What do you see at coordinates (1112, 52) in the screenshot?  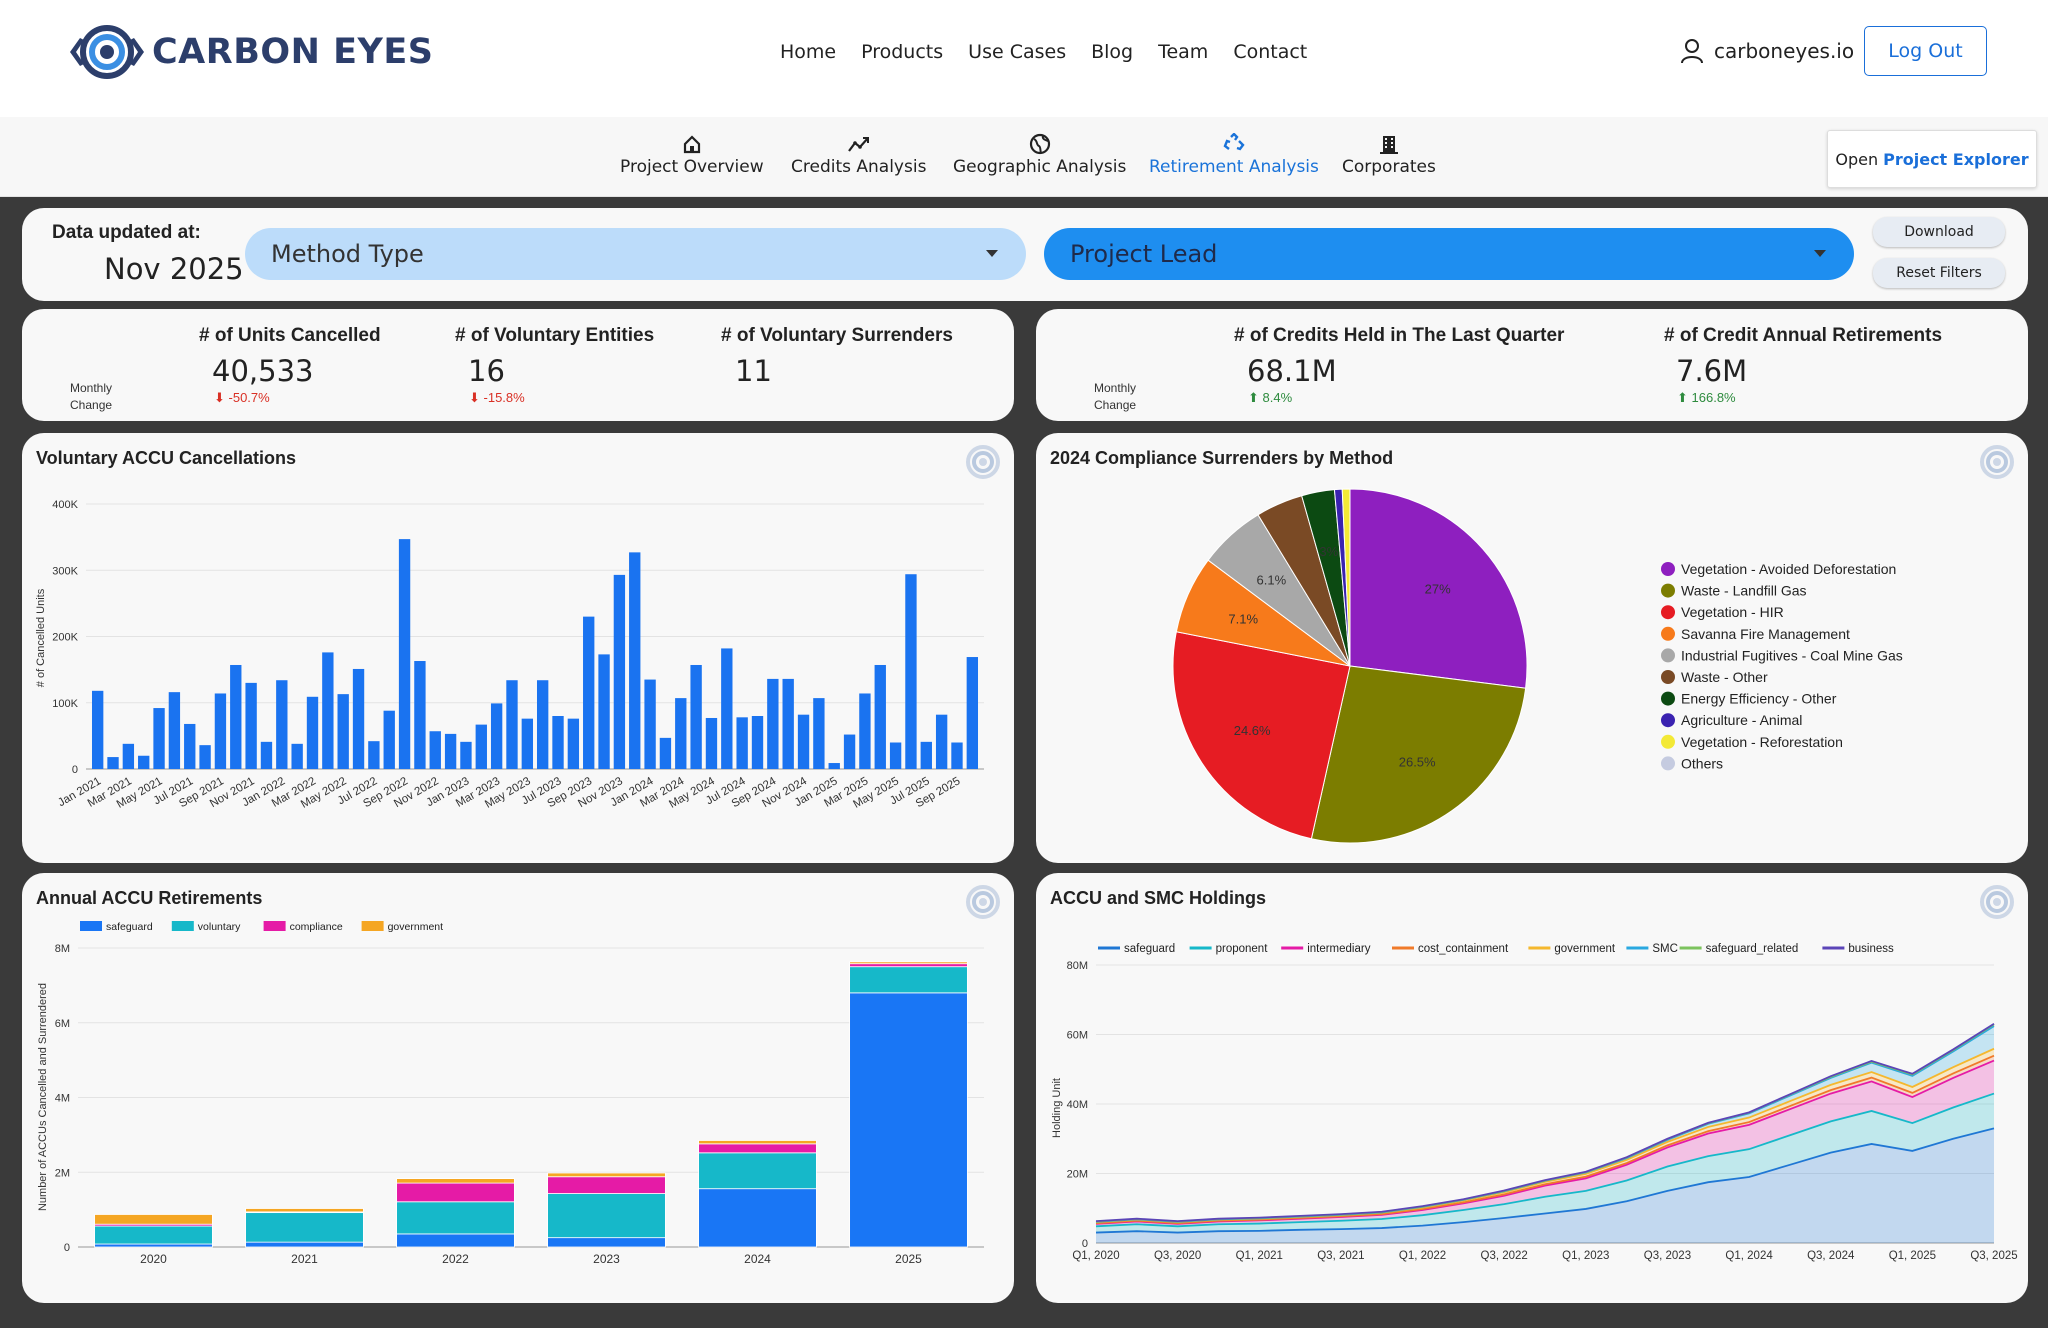 I see `nav-blog: Blog` at bounding box center [1112, 52].